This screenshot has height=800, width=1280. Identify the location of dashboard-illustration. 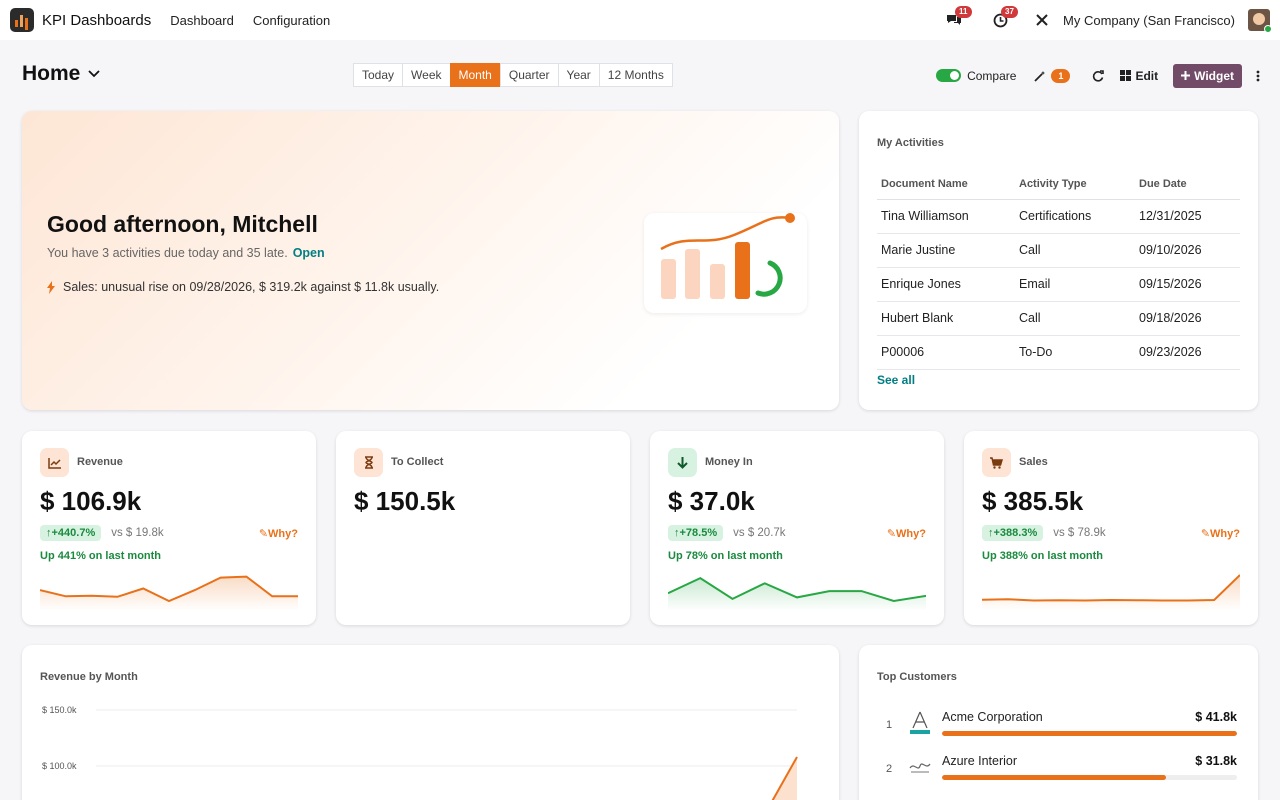
(725, 263).